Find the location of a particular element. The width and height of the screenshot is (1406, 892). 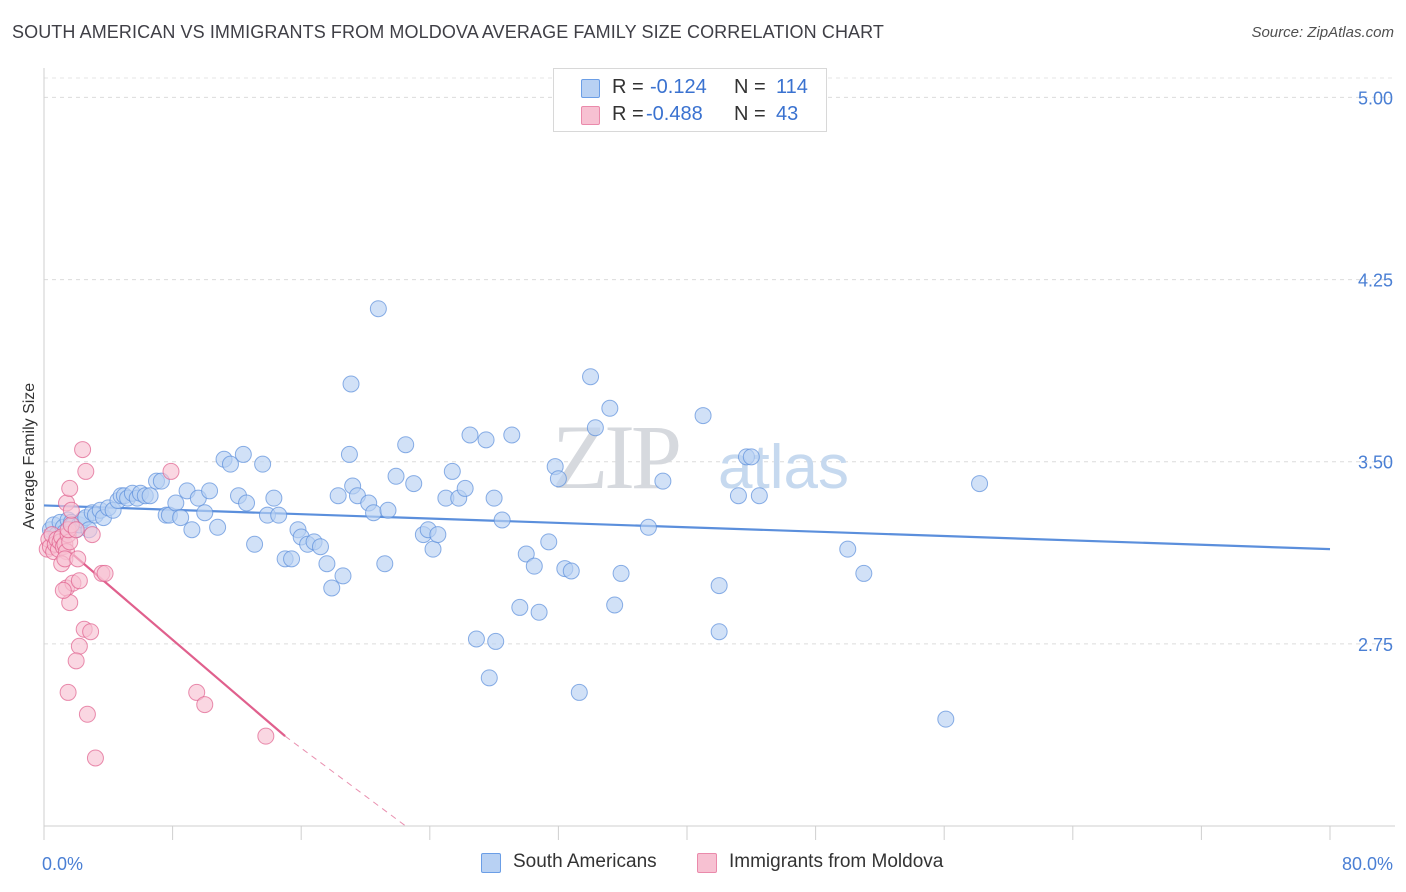

trend-line-south-americans is located at coordinates (687, 527).